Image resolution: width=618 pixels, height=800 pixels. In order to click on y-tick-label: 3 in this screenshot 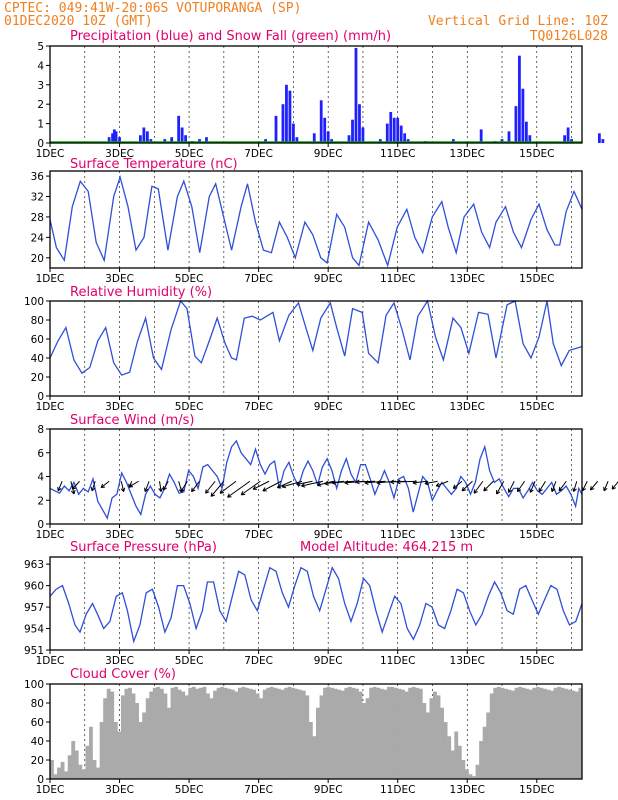, I will do `click(40, 86)`.